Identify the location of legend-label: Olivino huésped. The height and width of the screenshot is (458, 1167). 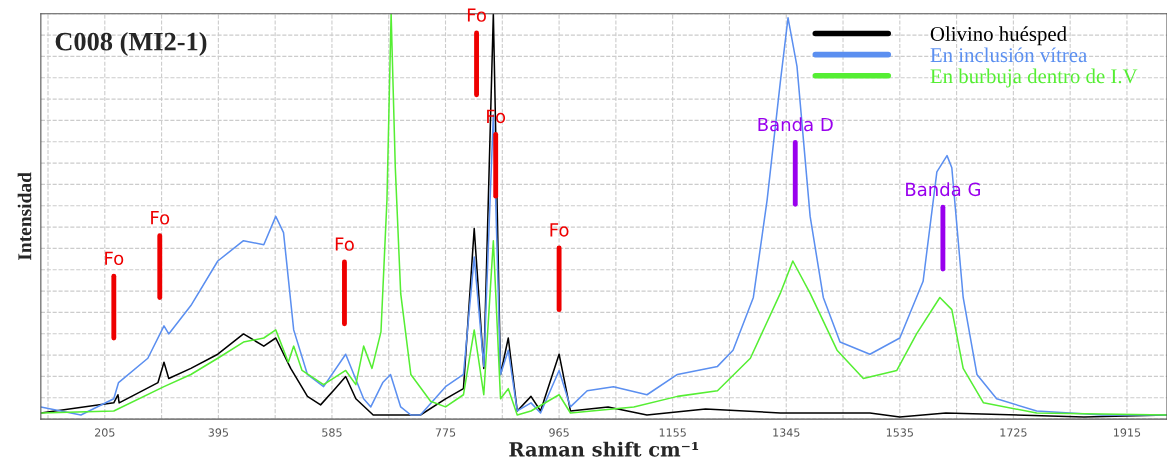
(998, 36).